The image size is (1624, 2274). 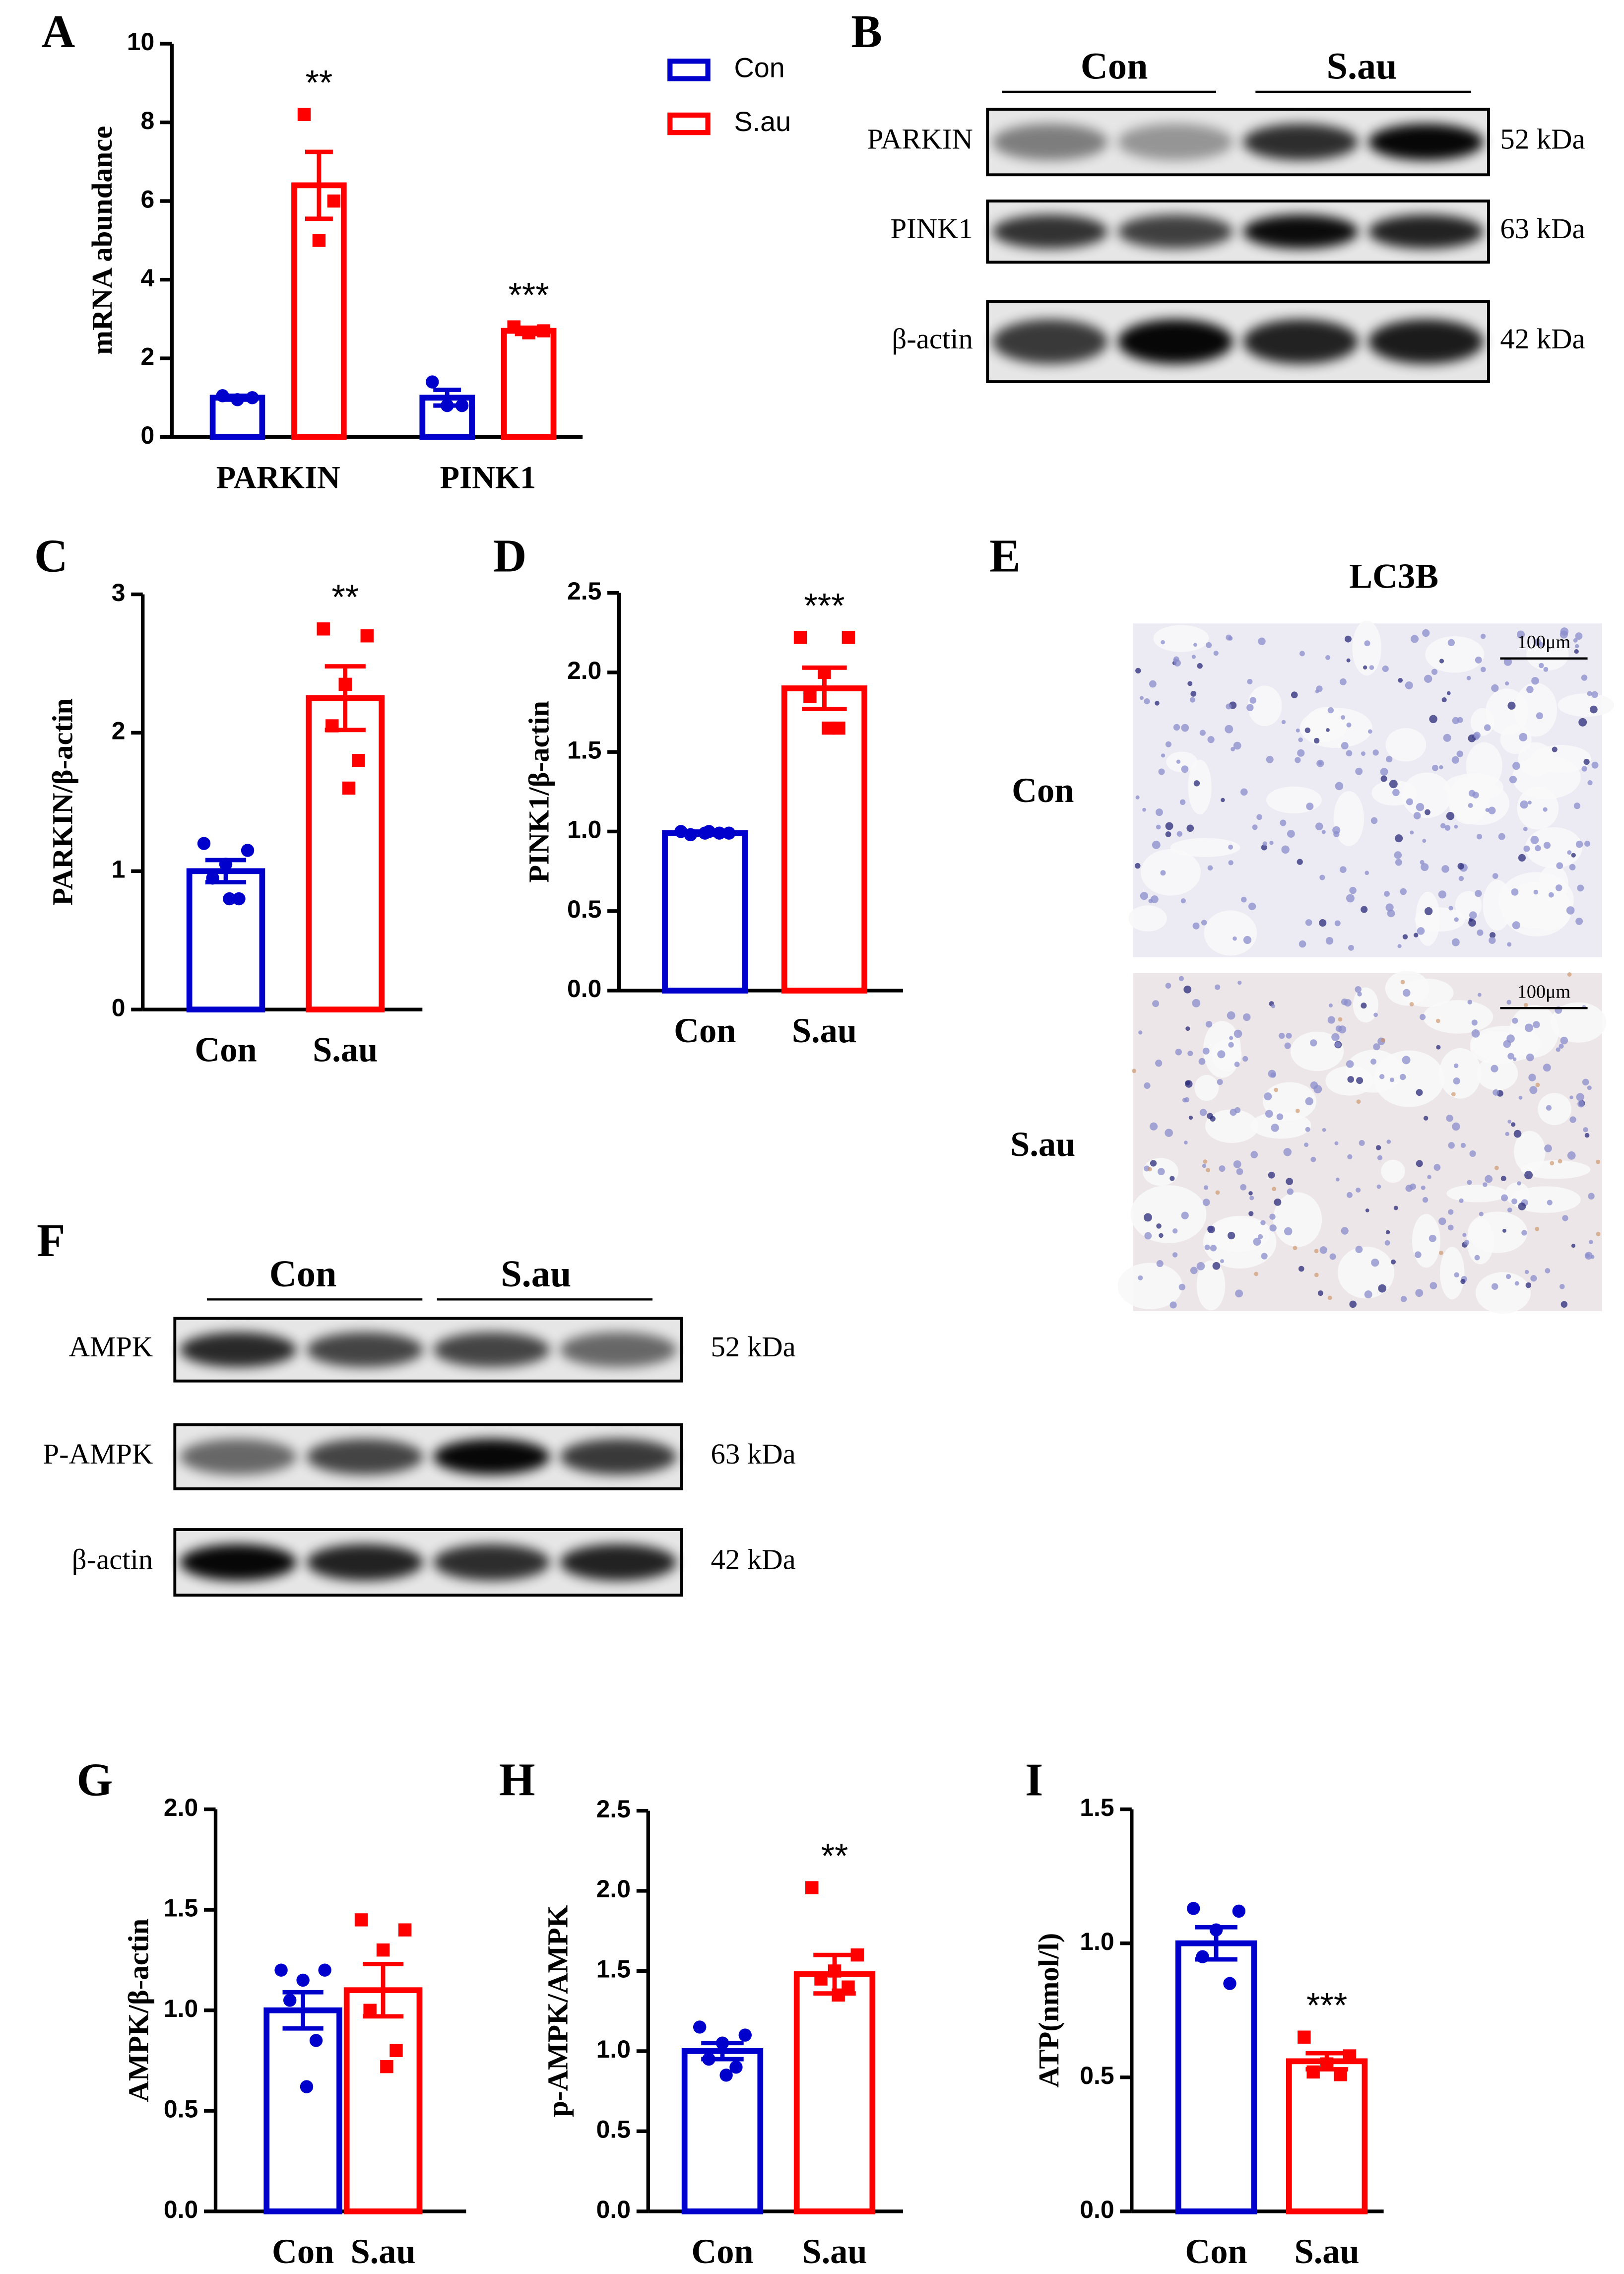 I want to click on protein-label: PINK1, so click(x=932, y=228).